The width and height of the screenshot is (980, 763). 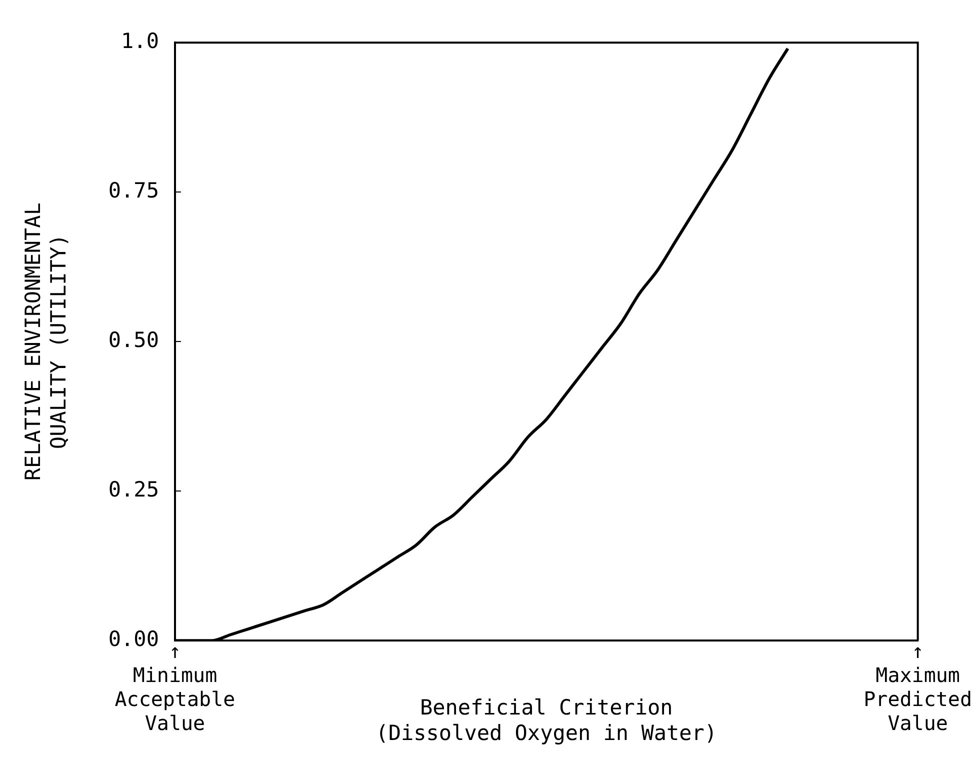 I want to click on y-tick-label: 0.50, so click(x=133, y=340).